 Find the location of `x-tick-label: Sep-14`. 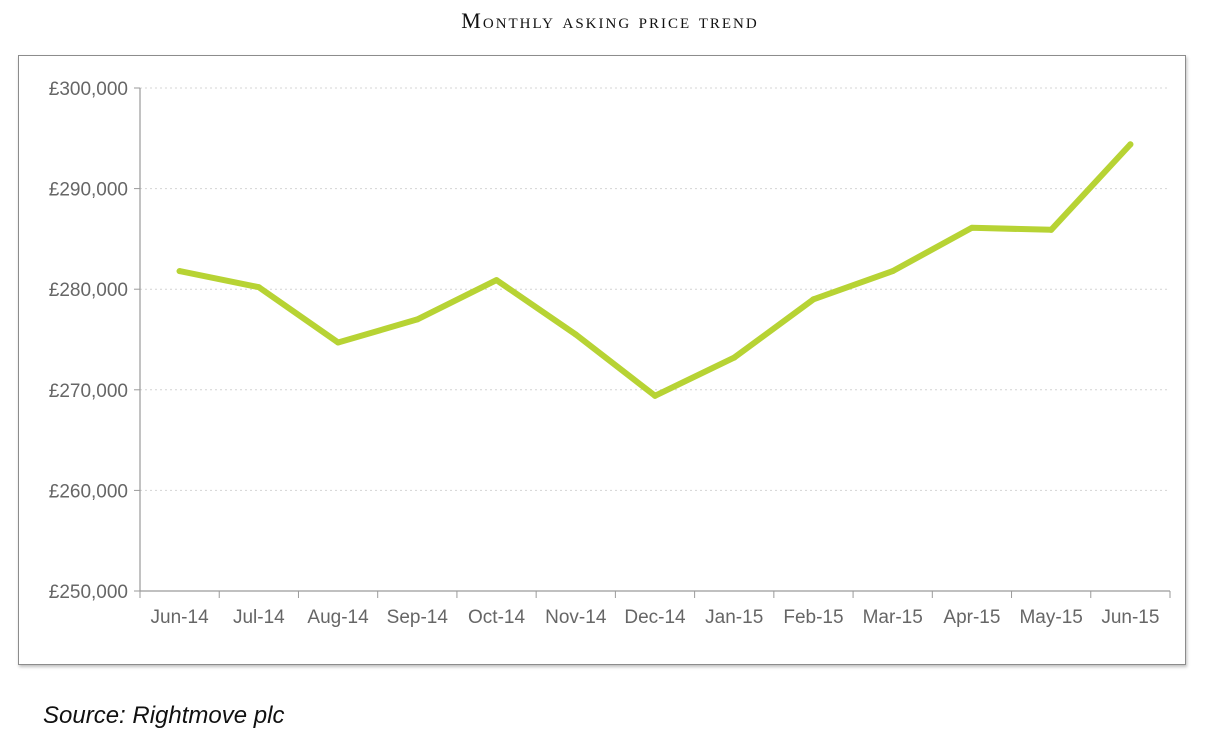

x-tick-label: Sep-14 is located at coordinates (418, 617).